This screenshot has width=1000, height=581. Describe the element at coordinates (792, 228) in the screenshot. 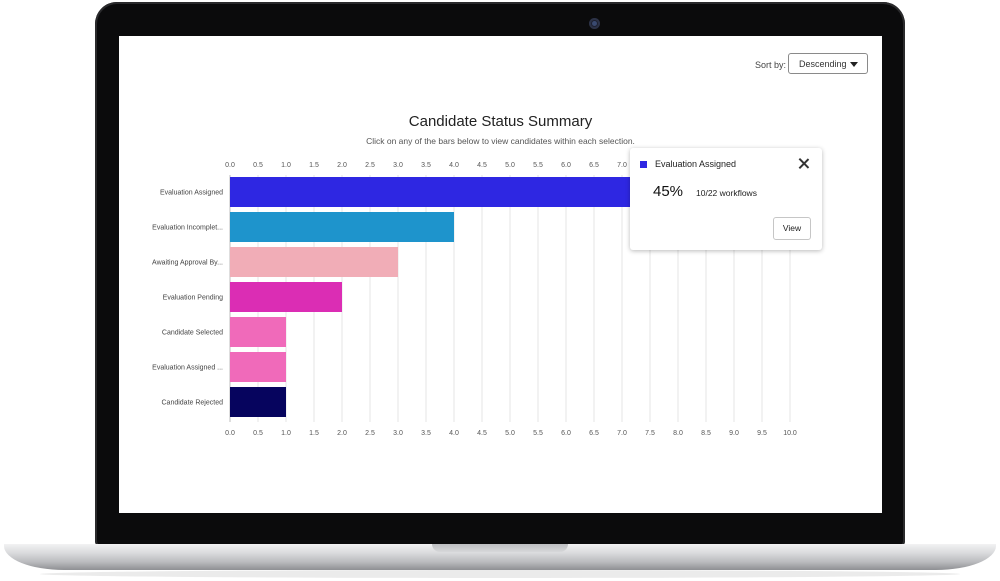

I see `view-button: View` at that location.